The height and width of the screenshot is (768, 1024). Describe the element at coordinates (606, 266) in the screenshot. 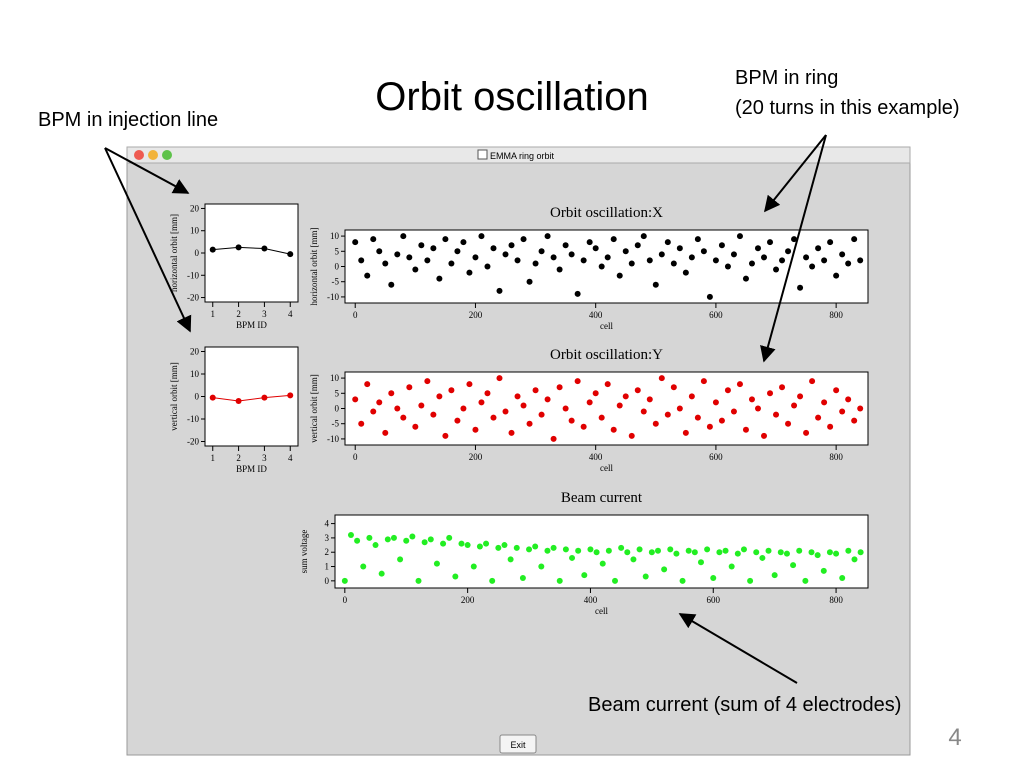

I see `plot-area` at that location.